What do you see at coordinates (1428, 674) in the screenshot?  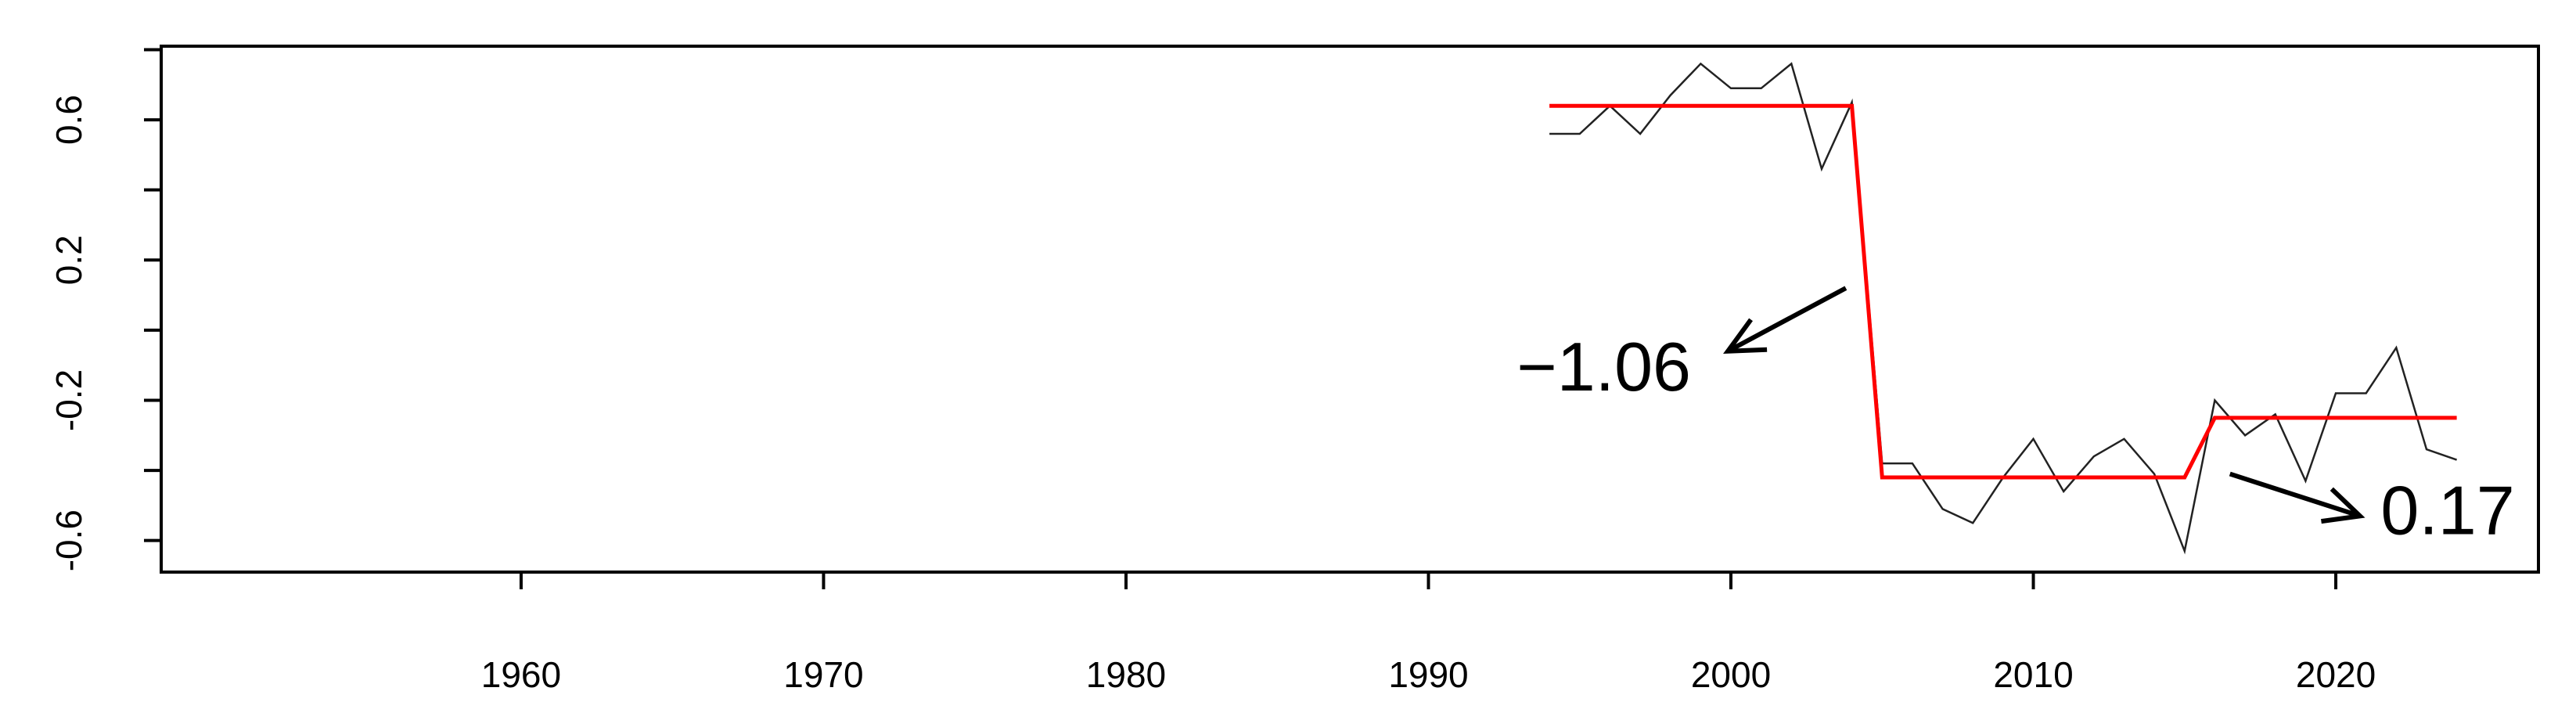 I see `x-tick-label: 1990` at bounding box center [1428, 674].